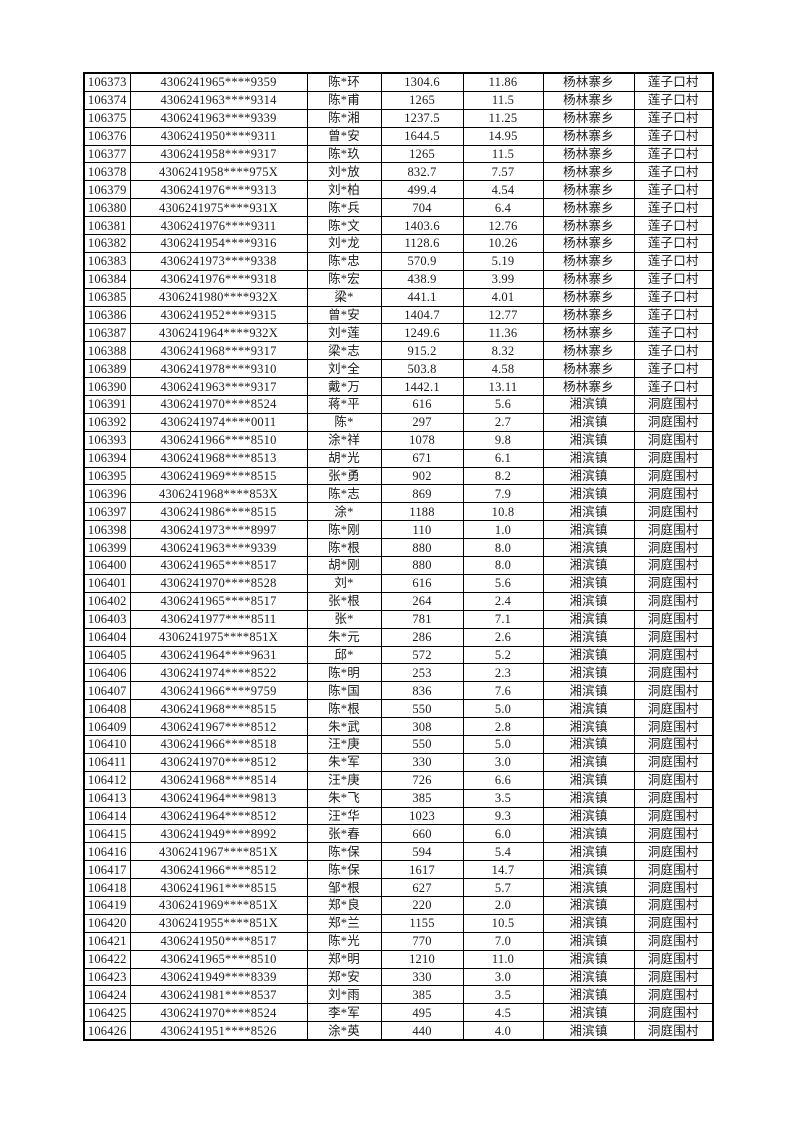 The image size is (794, 1122). I want to click on cell-id-card-masked: 4306241964****9813, so click(218, 798).